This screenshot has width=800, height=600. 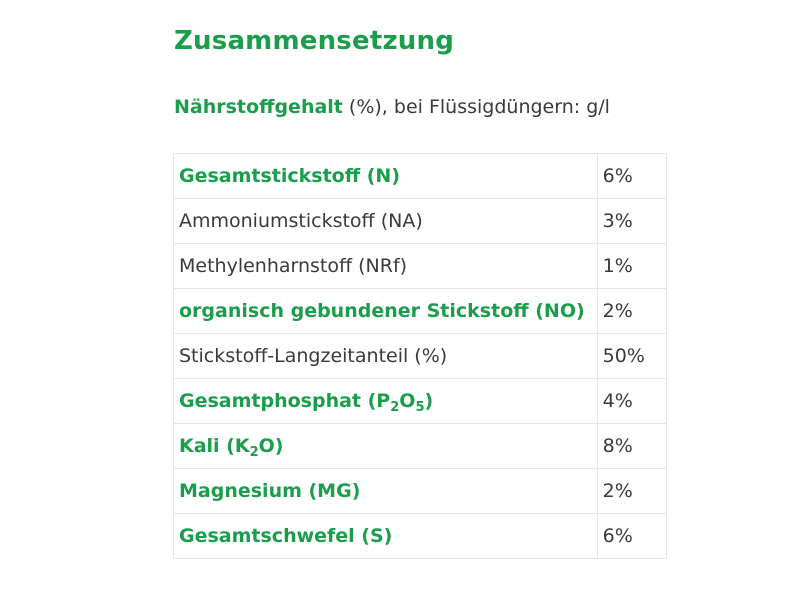 I want to click on table-row: Gesamtphosphat (P2O5) 4%, so click(x=420, y=401).